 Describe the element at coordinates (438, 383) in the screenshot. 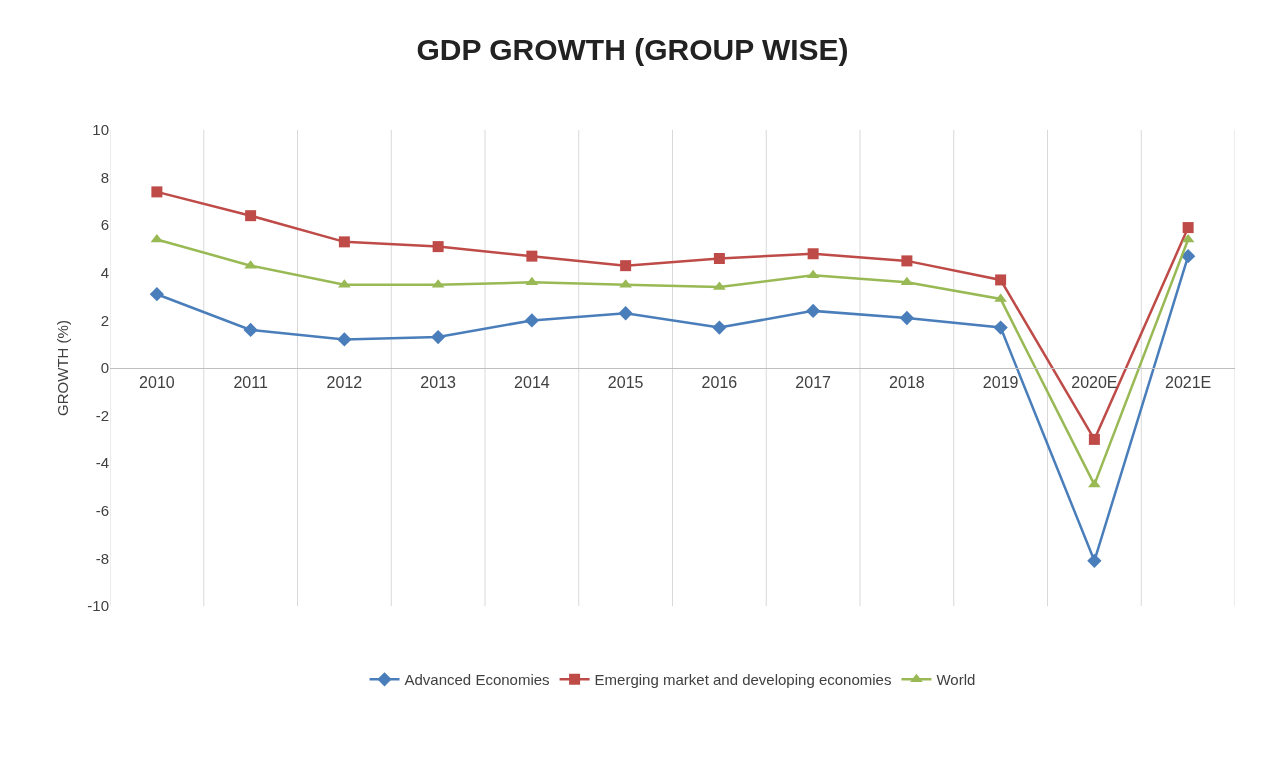

I see `x-tick-label: 2013` at that location.